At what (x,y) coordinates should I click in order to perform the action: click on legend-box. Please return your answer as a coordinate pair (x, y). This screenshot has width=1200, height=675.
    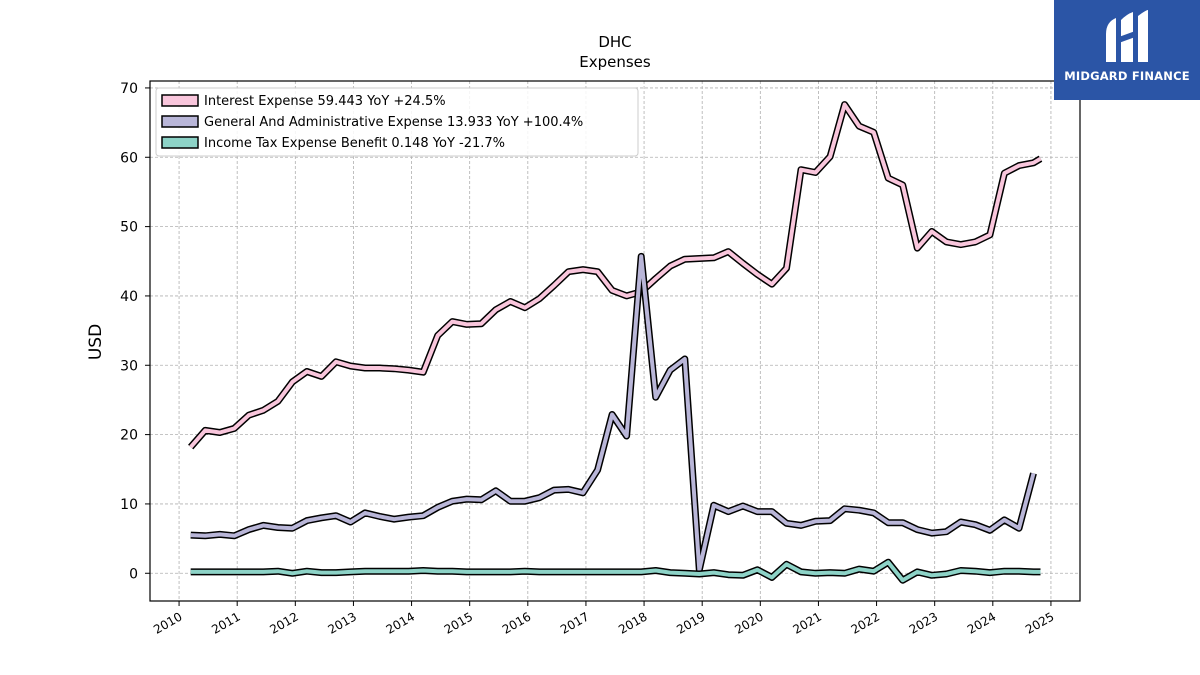
    Looking at the image, I should click on (397, 122).